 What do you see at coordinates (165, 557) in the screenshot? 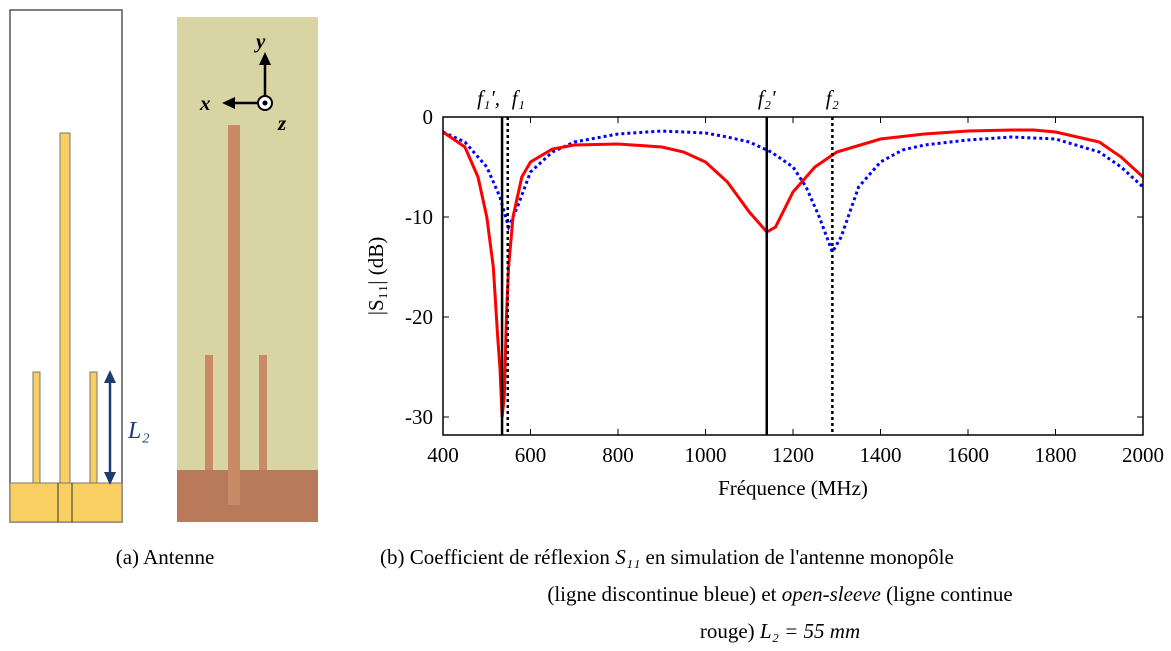
I see `caption-a: (a) Antenne` at bounding box center [165, 557].